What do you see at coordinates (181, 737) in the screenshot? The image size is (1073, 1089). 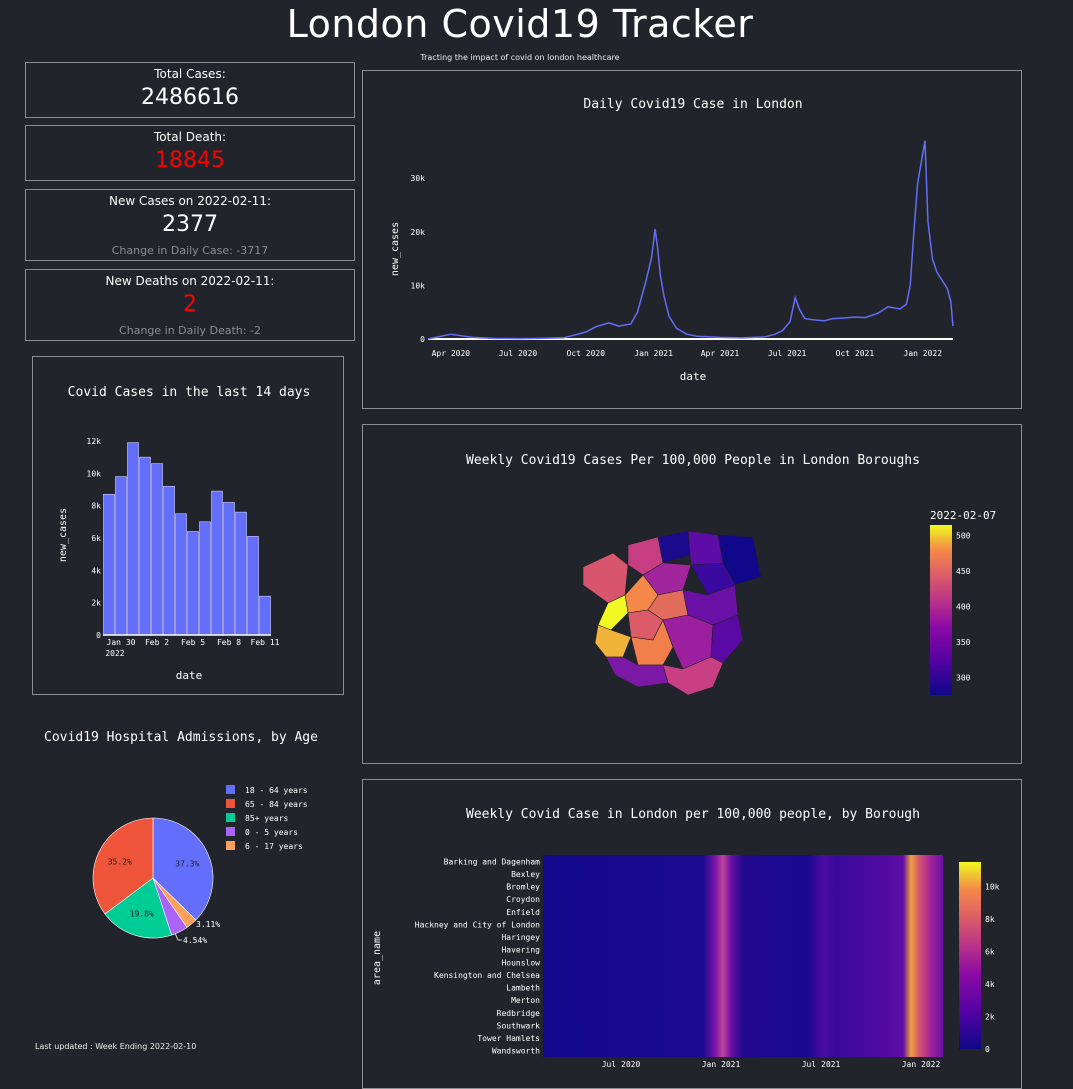 I see `admissions-chart-title: Covid19 Hospital Admissions, by Age` at bounding box center [181, 737].